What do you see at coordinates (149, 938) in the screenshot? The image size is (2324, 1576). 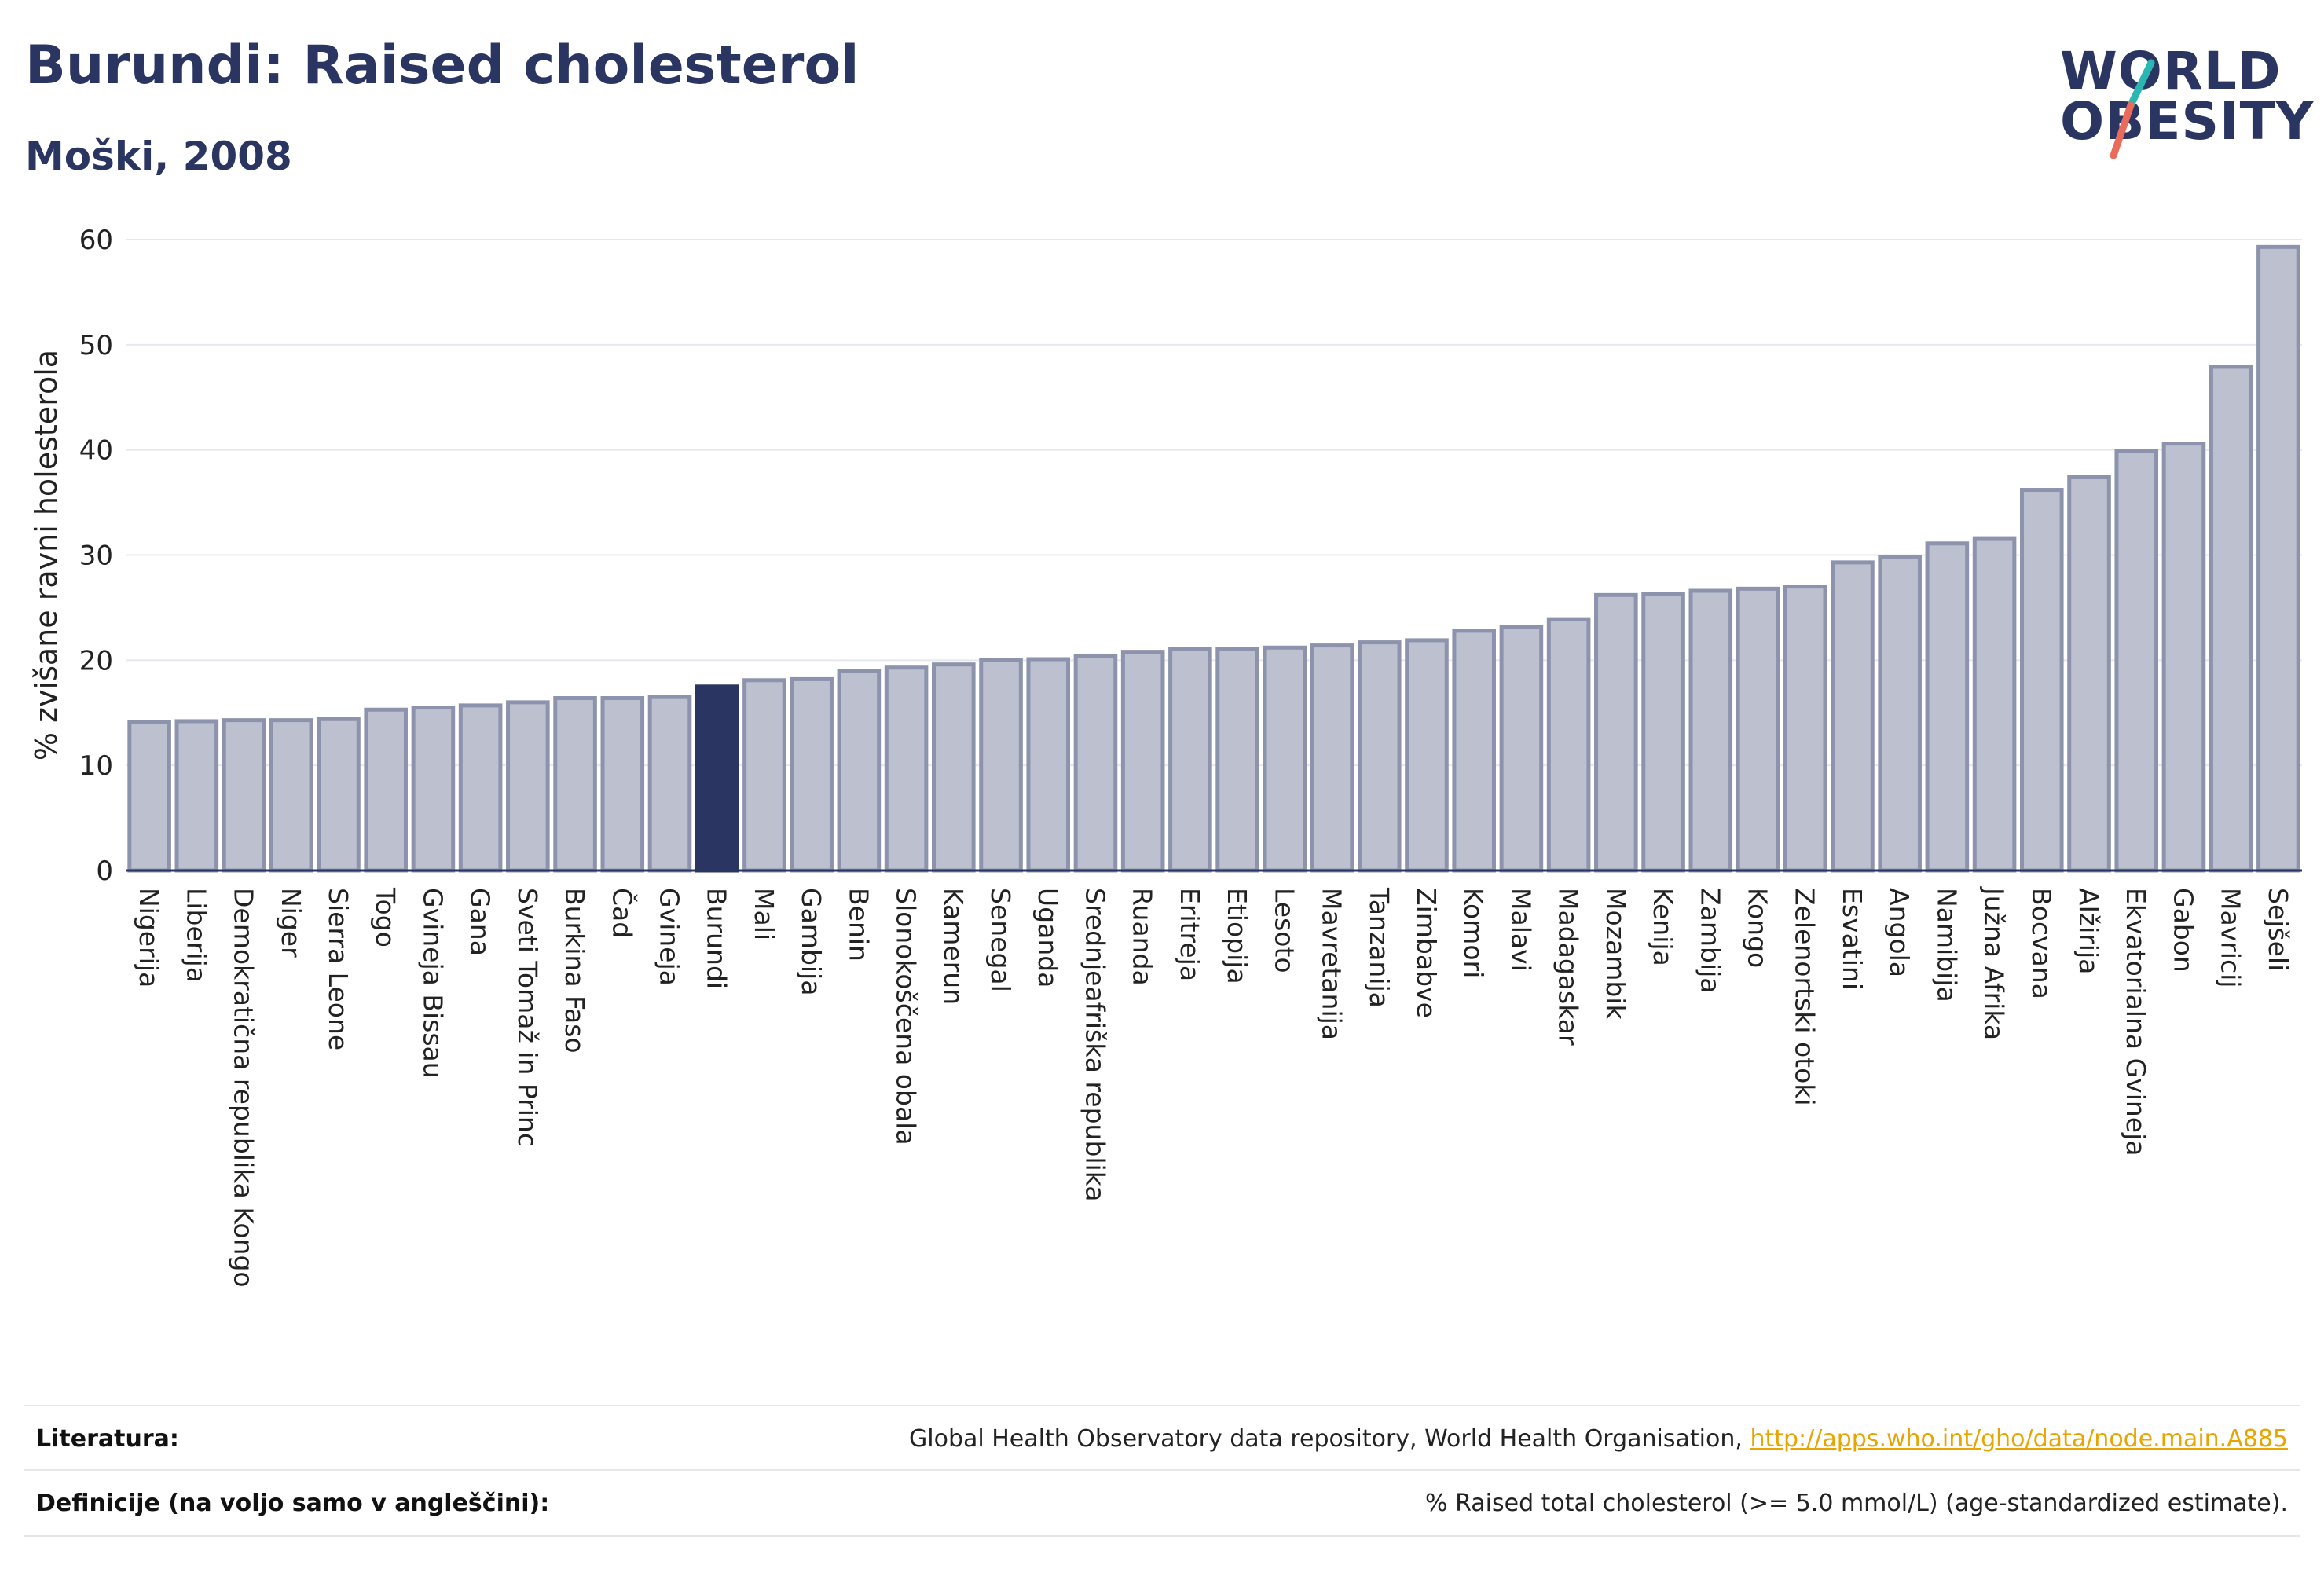 I see `x-tick-label: Nigerija` at bounding box center [149, 938].